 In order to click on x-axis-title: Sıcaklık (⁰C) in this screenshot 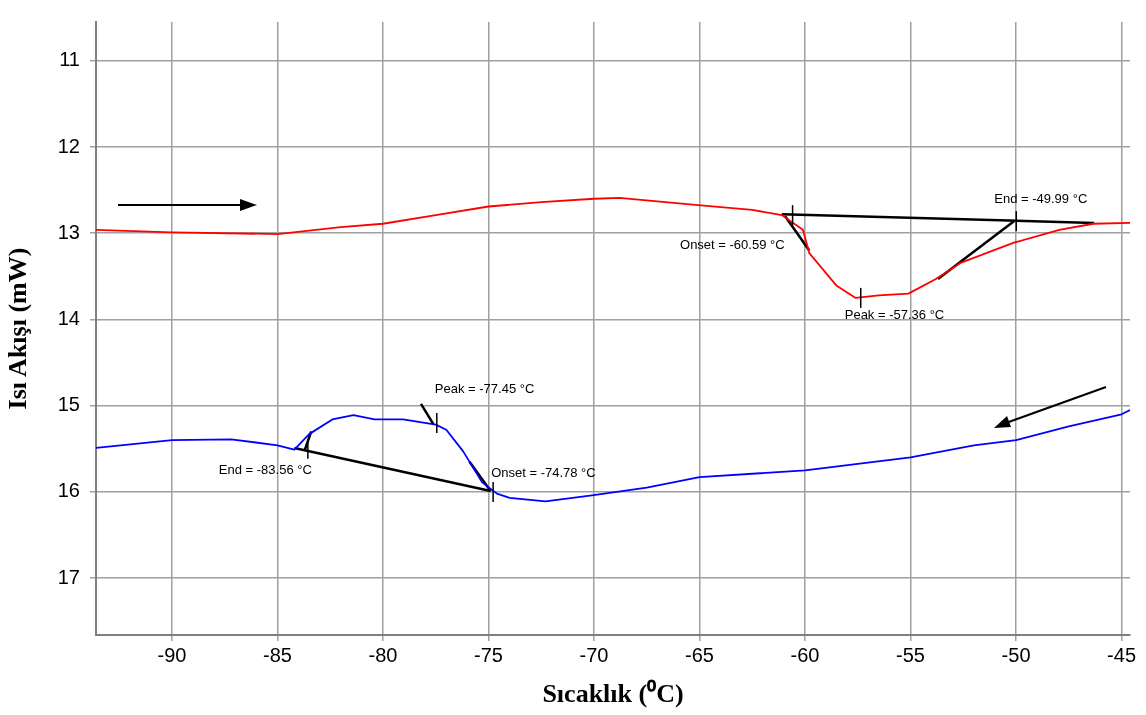, I will do `click(613, 694)`.